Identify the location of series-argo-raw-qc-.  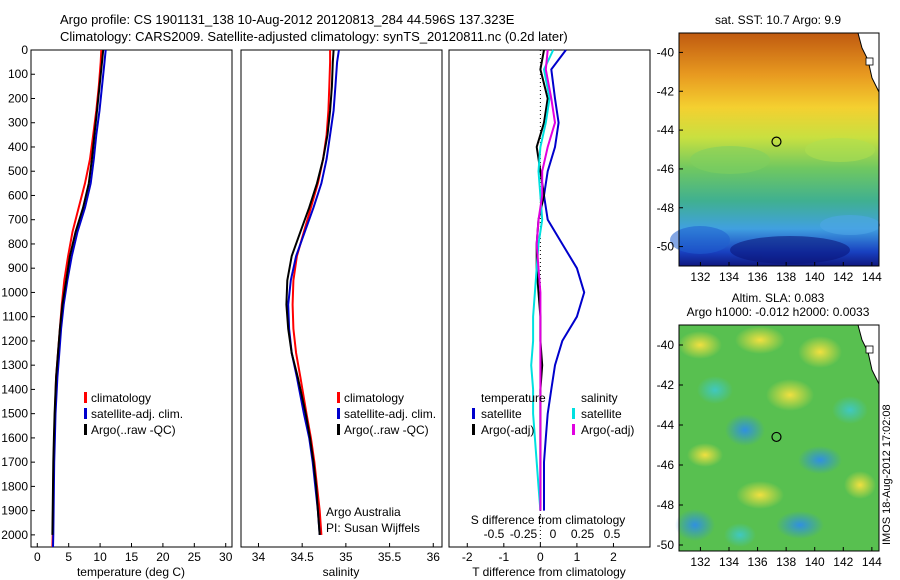
(310, 292).